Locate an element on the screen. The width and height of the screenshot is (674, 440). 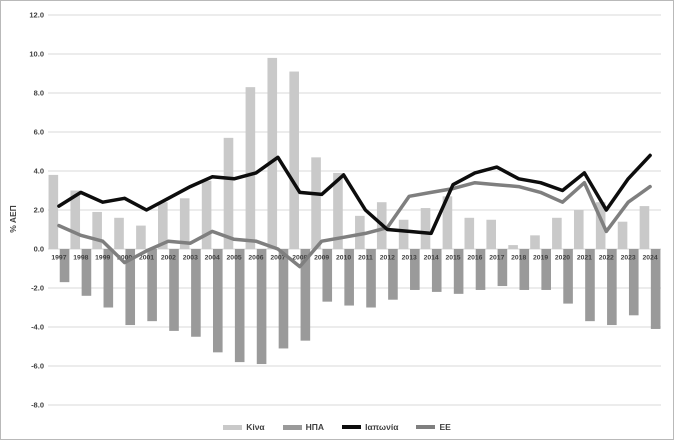
x-tick-label: 2022 is located at coordinates (606, 258).